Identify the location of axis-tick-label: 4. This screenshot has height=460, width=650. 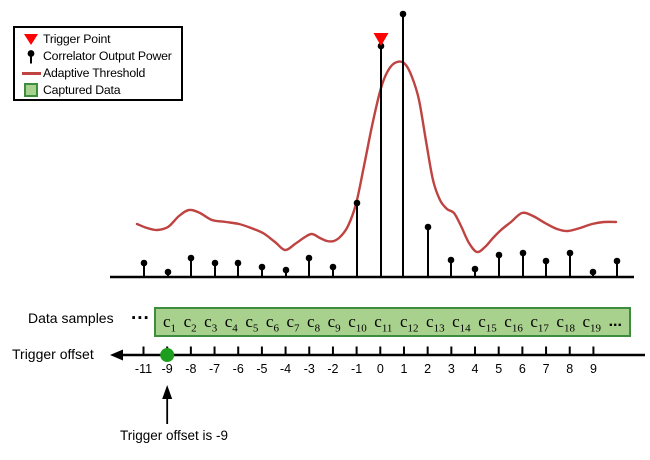
(475, 369).